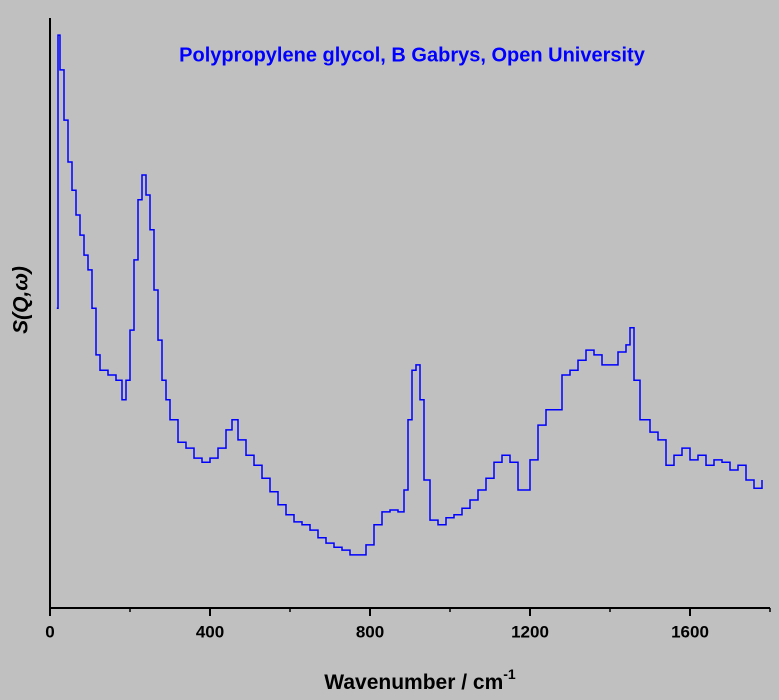 The height and width of the screenshot is (700, 779). I want to click on x-tick-label: 1600, so click(690, 631).